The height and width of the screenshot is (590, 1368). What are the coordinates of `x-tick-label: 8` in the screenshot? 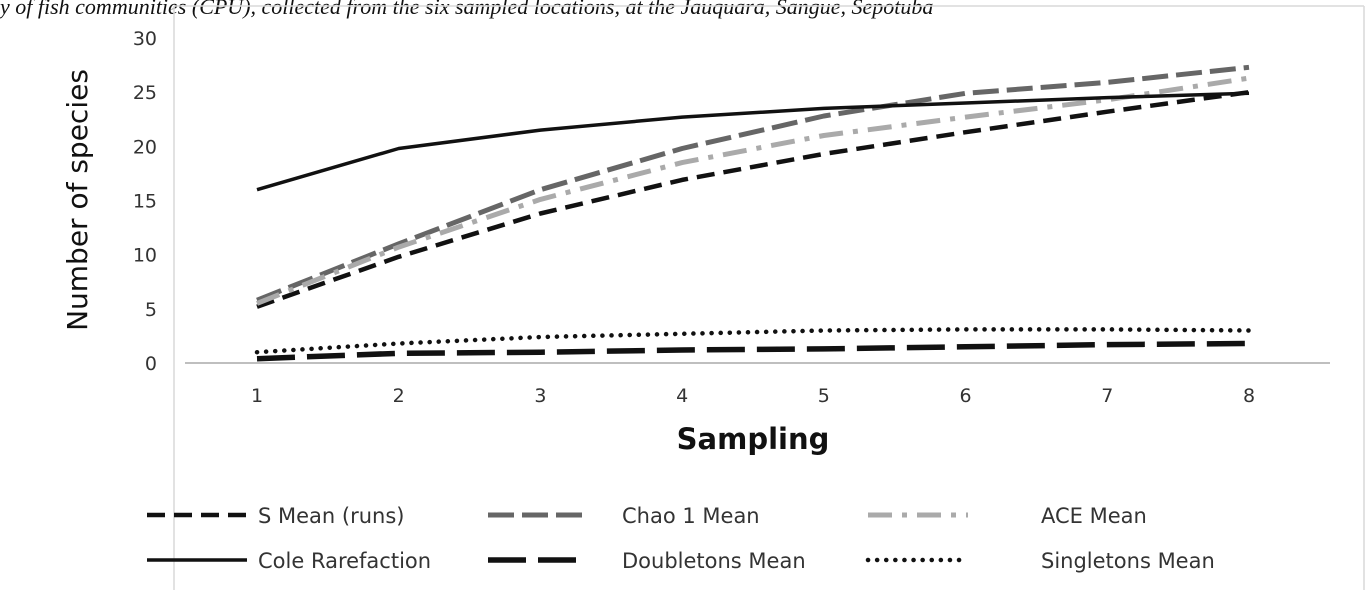 It's located at (1249, 396).